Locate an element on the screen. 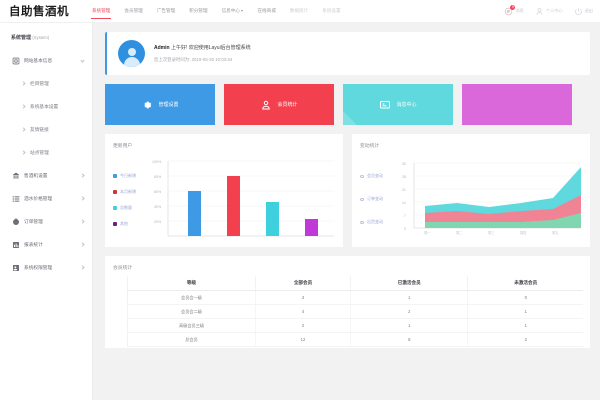 The height and width of the screenshot is (400, 600). gear-icon is located at coordinates (147, 105).